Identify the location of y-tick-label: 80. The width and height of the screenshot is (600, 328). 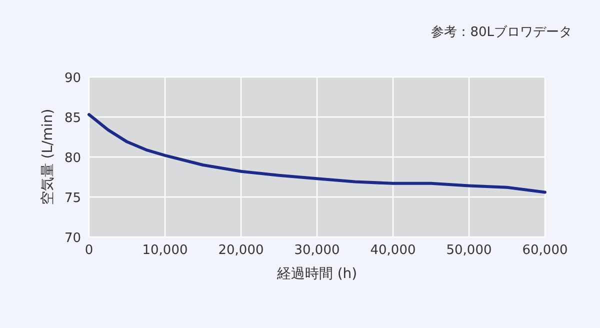
(72, 158).